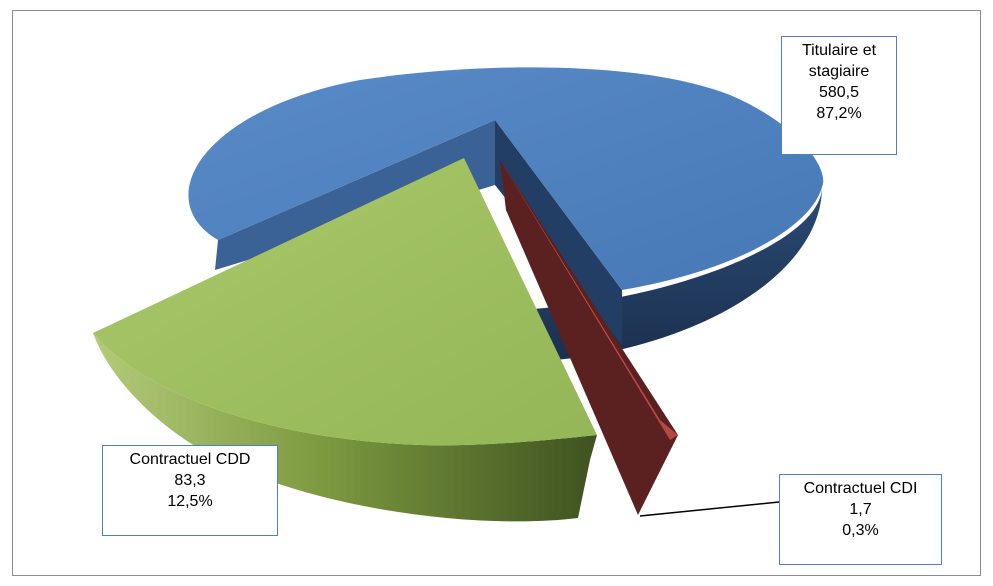 The width and height of the screenshot is (993, 586). What do you see at coordinates (355, 195) in the screenshot?
I see `slice-titulaire-inner-wall` at bounding box center [355, 195].